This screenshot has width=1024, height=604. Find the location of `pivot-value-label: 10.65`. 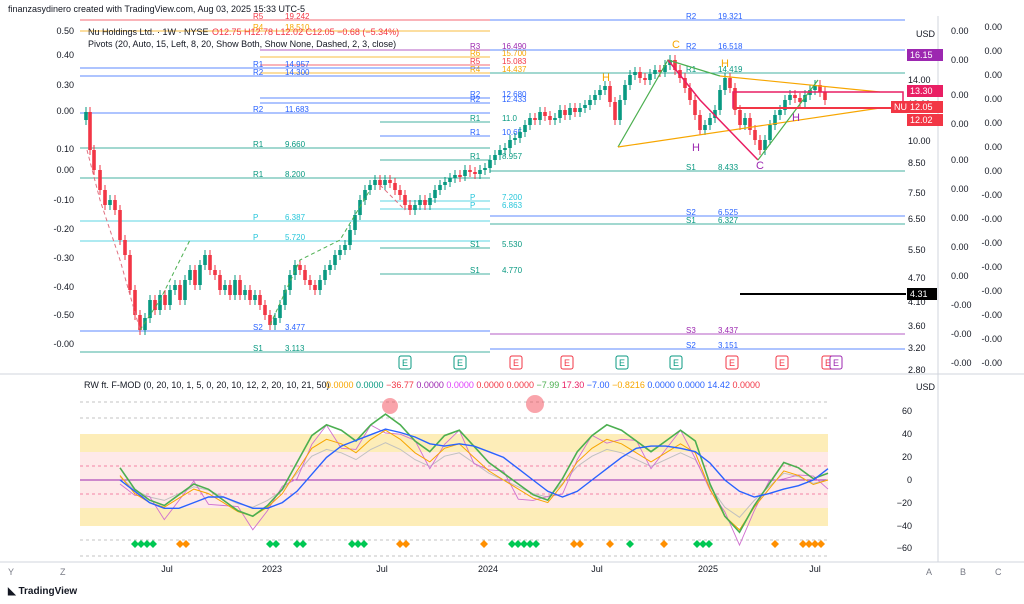

pivot-value-label: 10.65 is located at coordinates (512, 132).